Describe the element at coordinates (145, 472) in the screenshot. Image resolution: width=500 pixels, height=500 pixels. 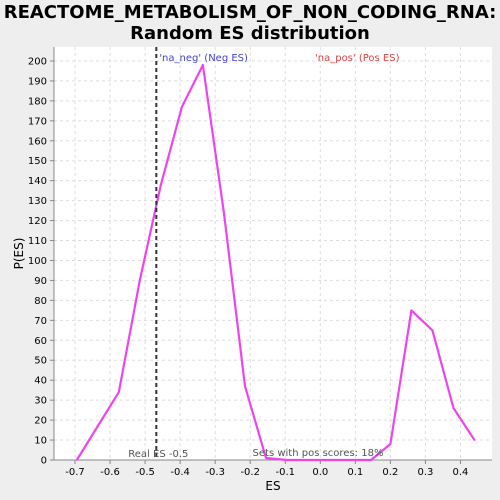
I see `x-tick-label: -0.5` at that location.